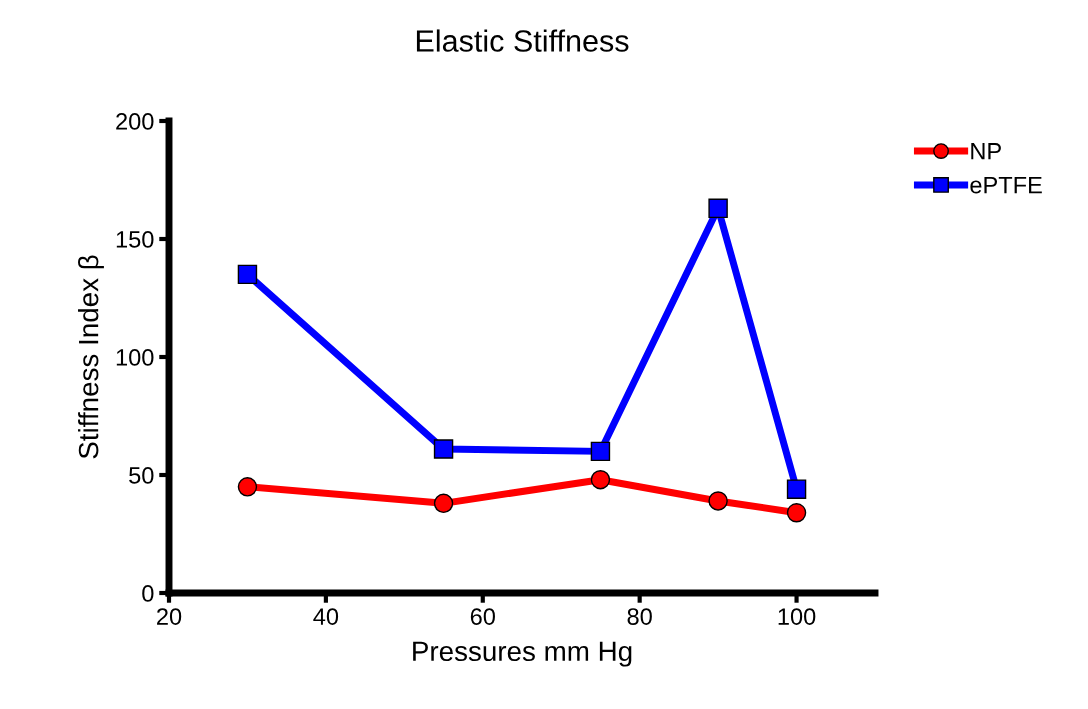  I want to click on legend-label: ePTFE, so click(1006, 185).